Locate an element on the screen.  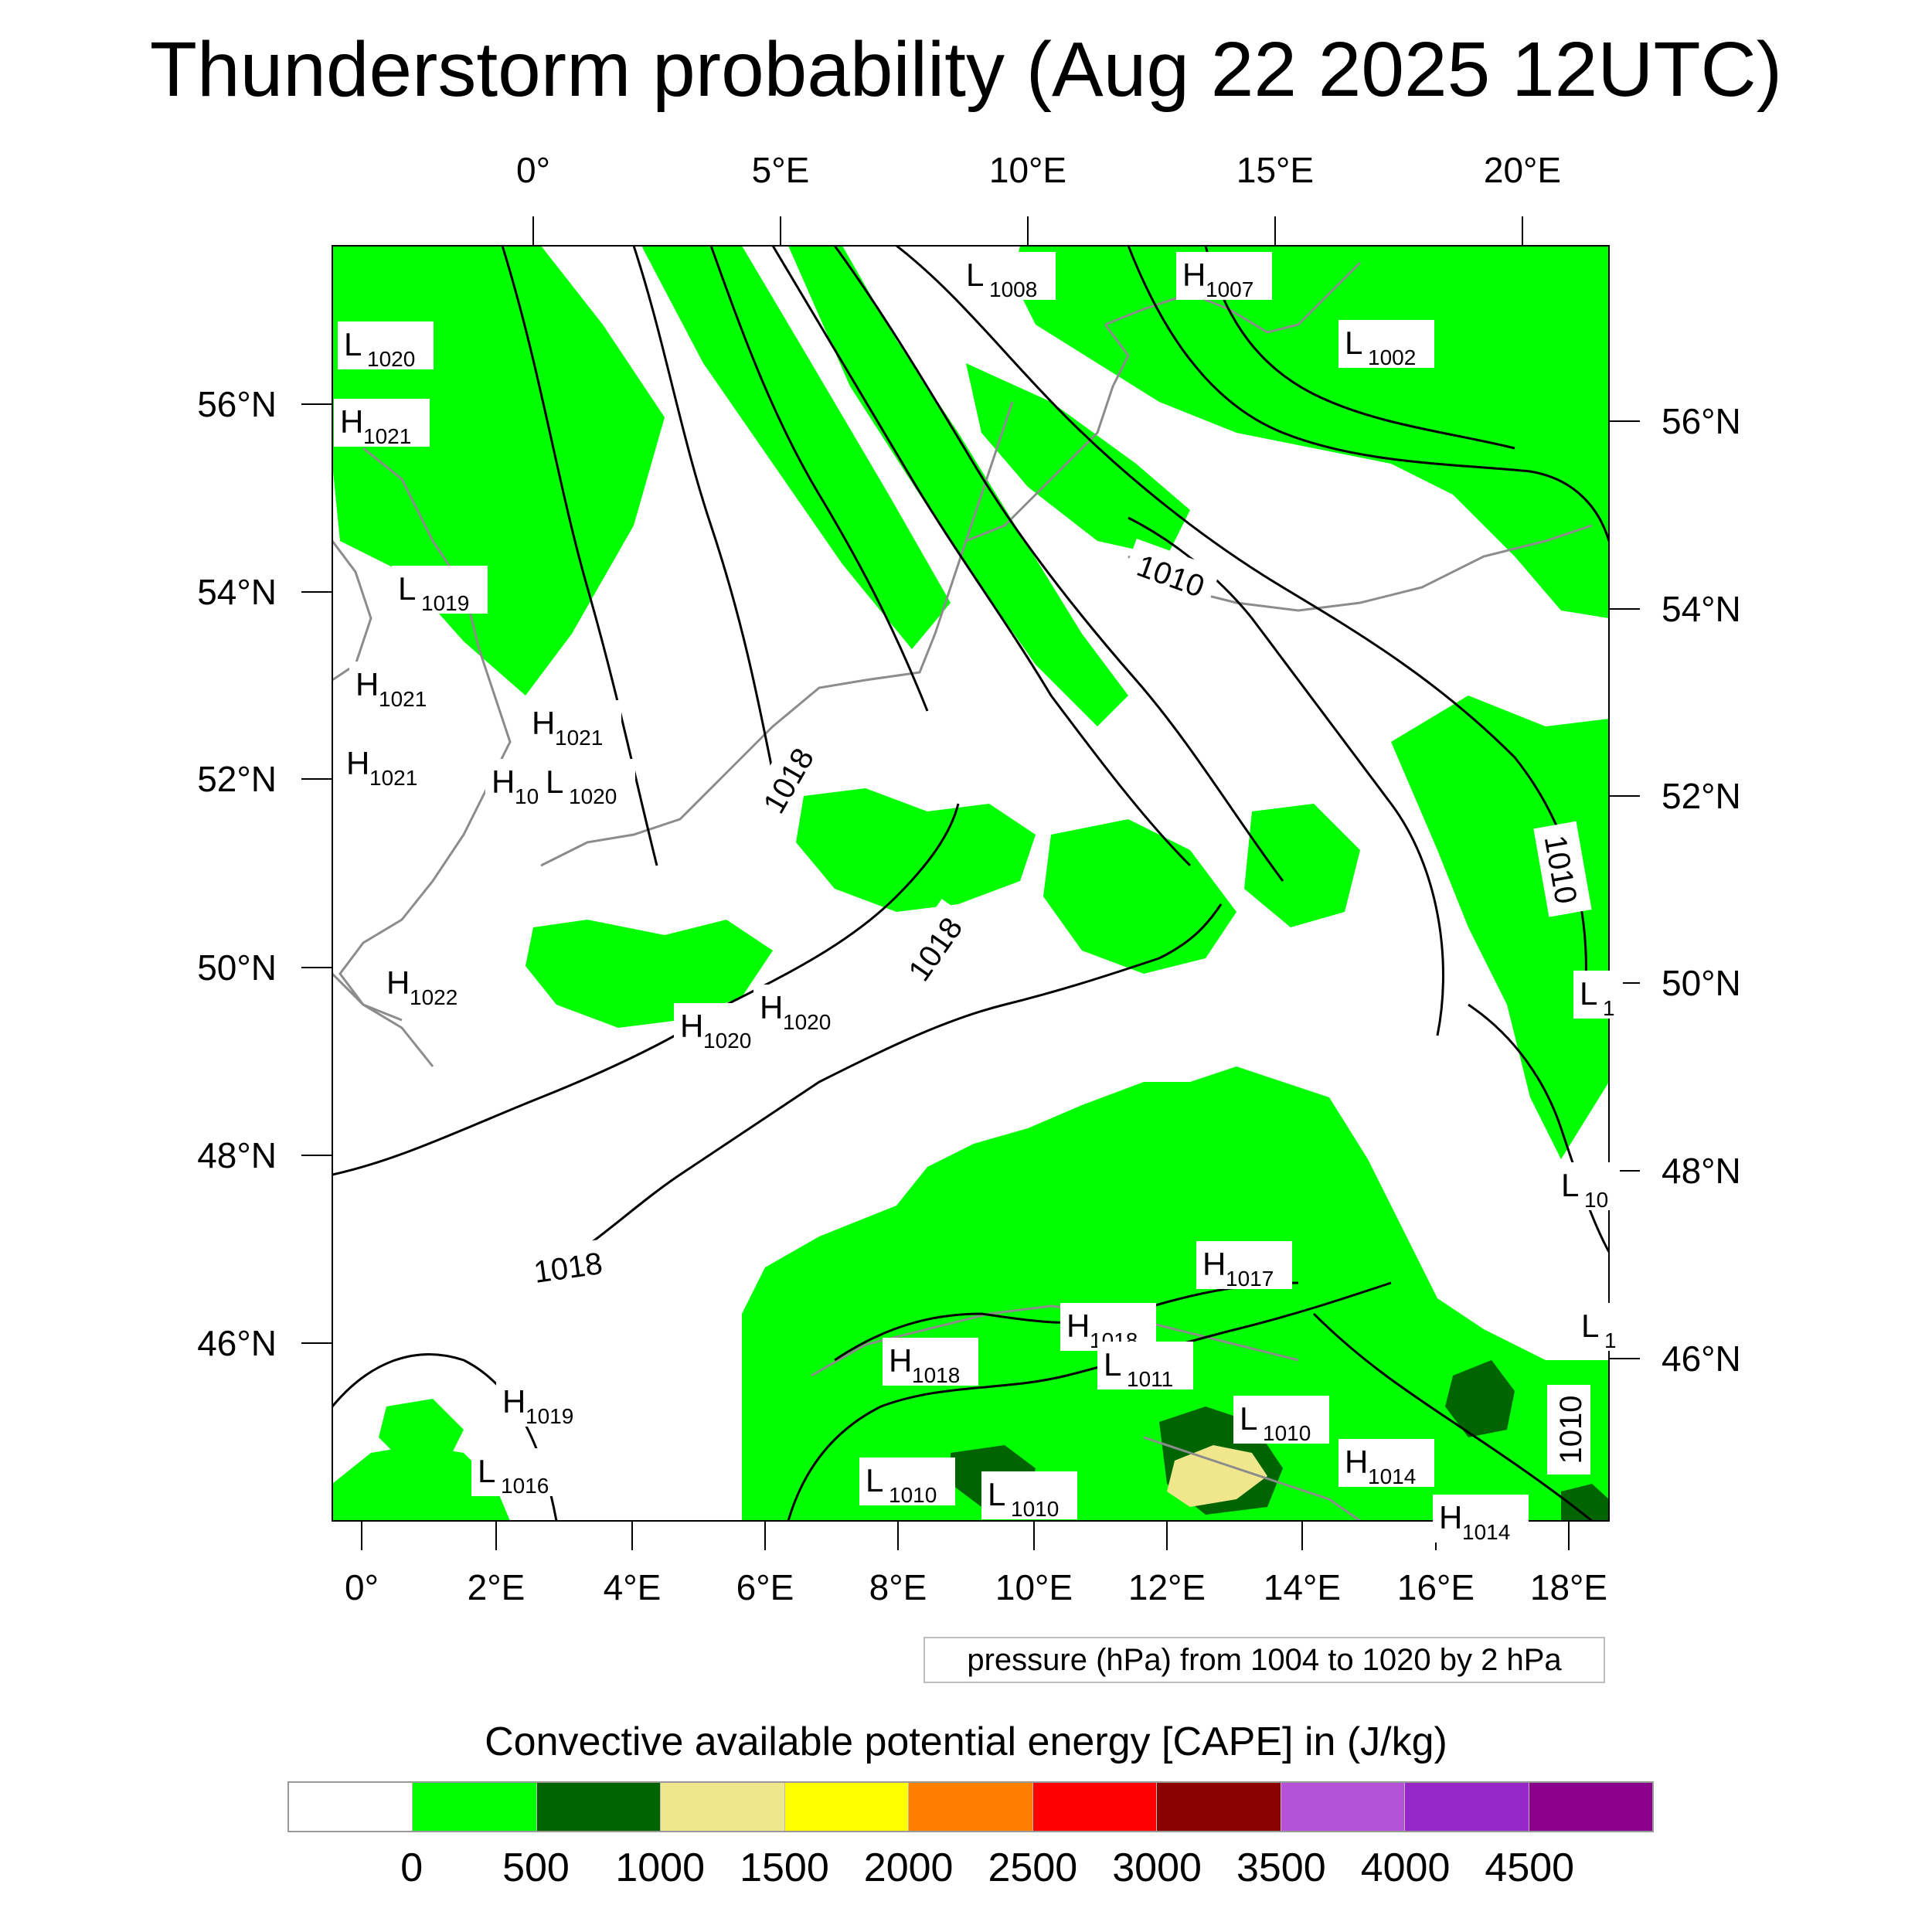
top-lon-label: 5°E is located at coordinates (781, 170).